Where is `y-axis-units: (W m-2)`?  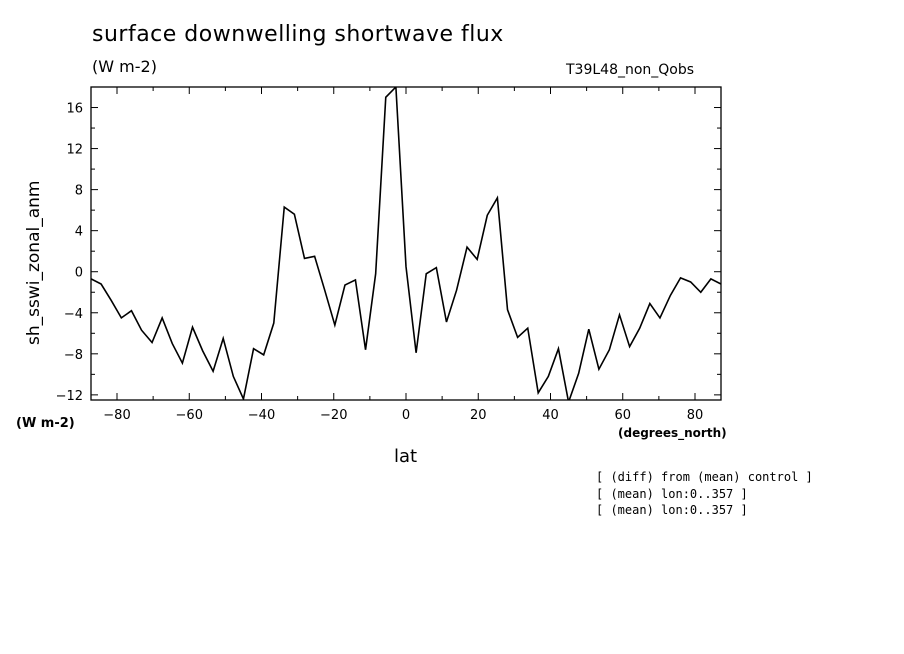 y-axis-units: (W m-2) is located at coordinates (45, 423).